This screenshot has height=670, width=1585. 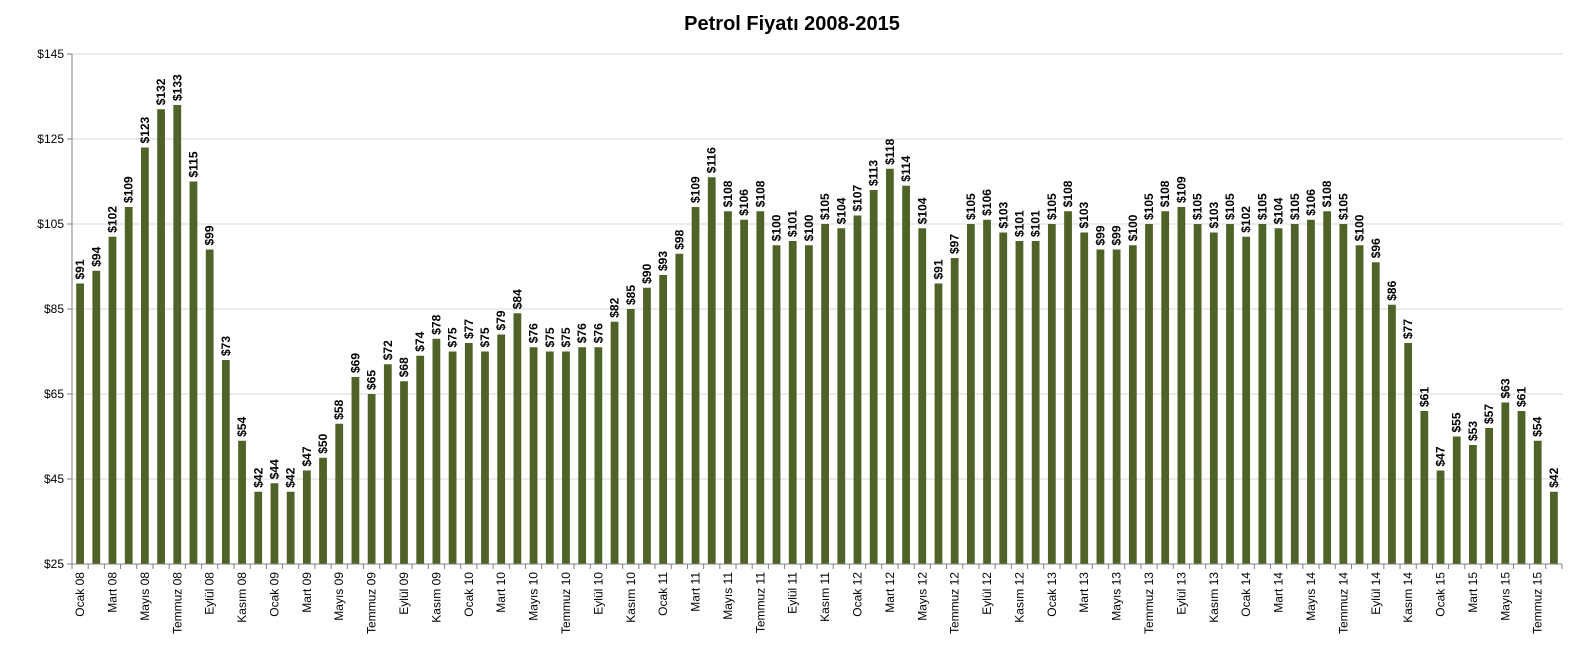 What do you see at coordinates (372, 603) in the screenshot?
I see `x-tick-label: Temmuz 09` at bounding box center [372, 603].